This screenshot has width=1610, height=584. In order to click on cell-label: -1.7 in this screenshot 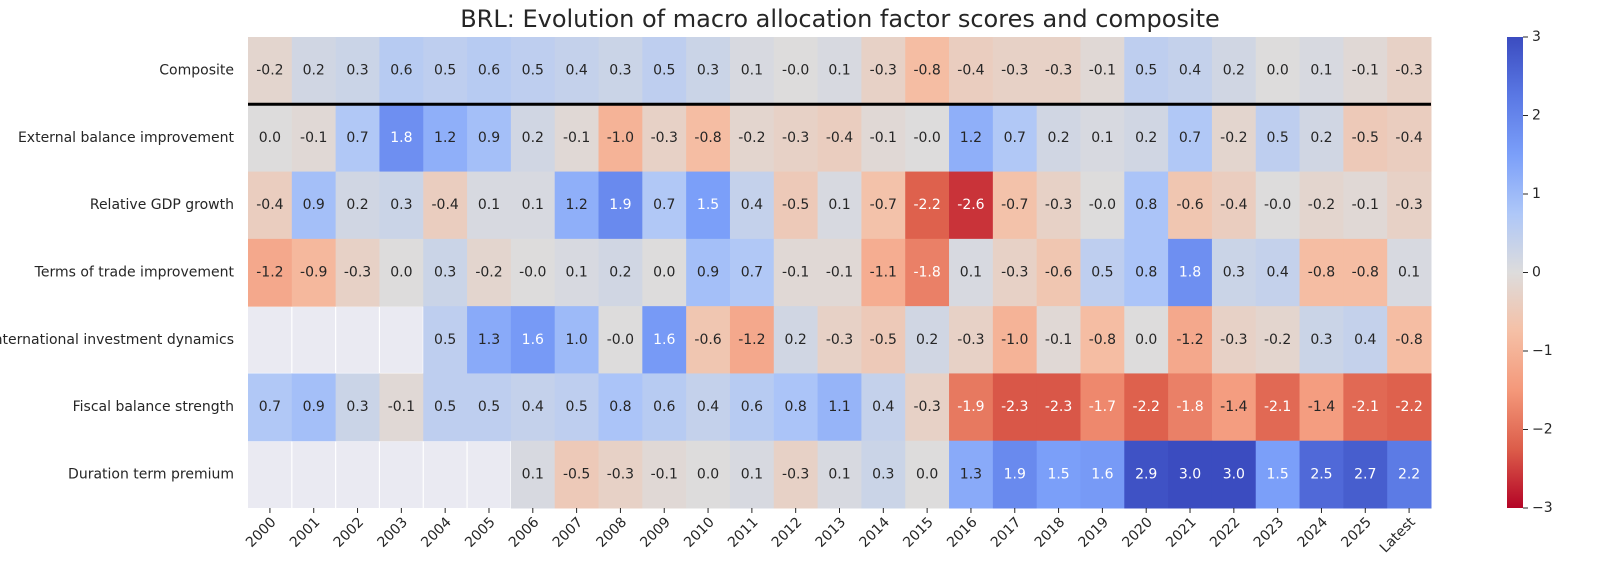, I will do `click(1102, 407)`.